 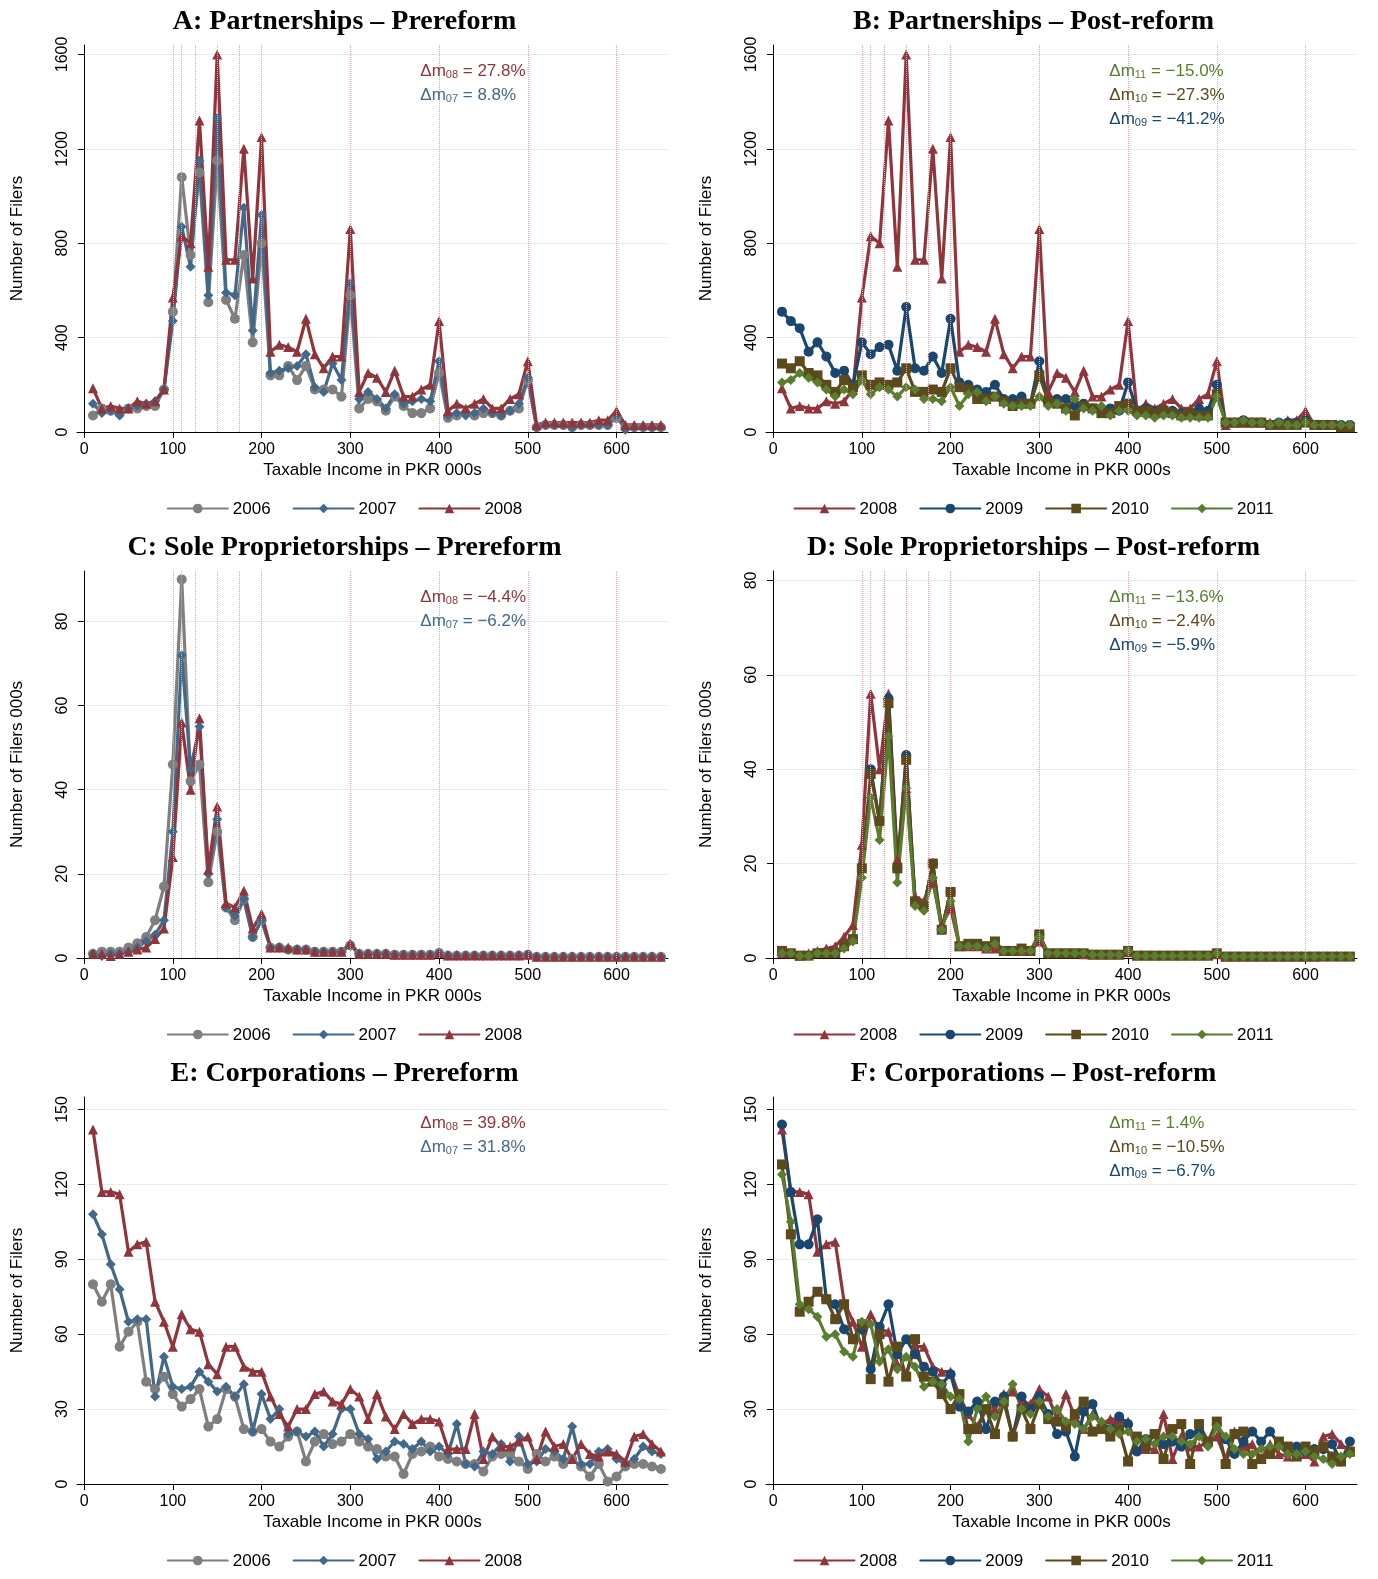 What do you see at coordinates (61, 1259) in the screenshot?
I see `y-tick-label: 90` at bounding box center [61, 1259].